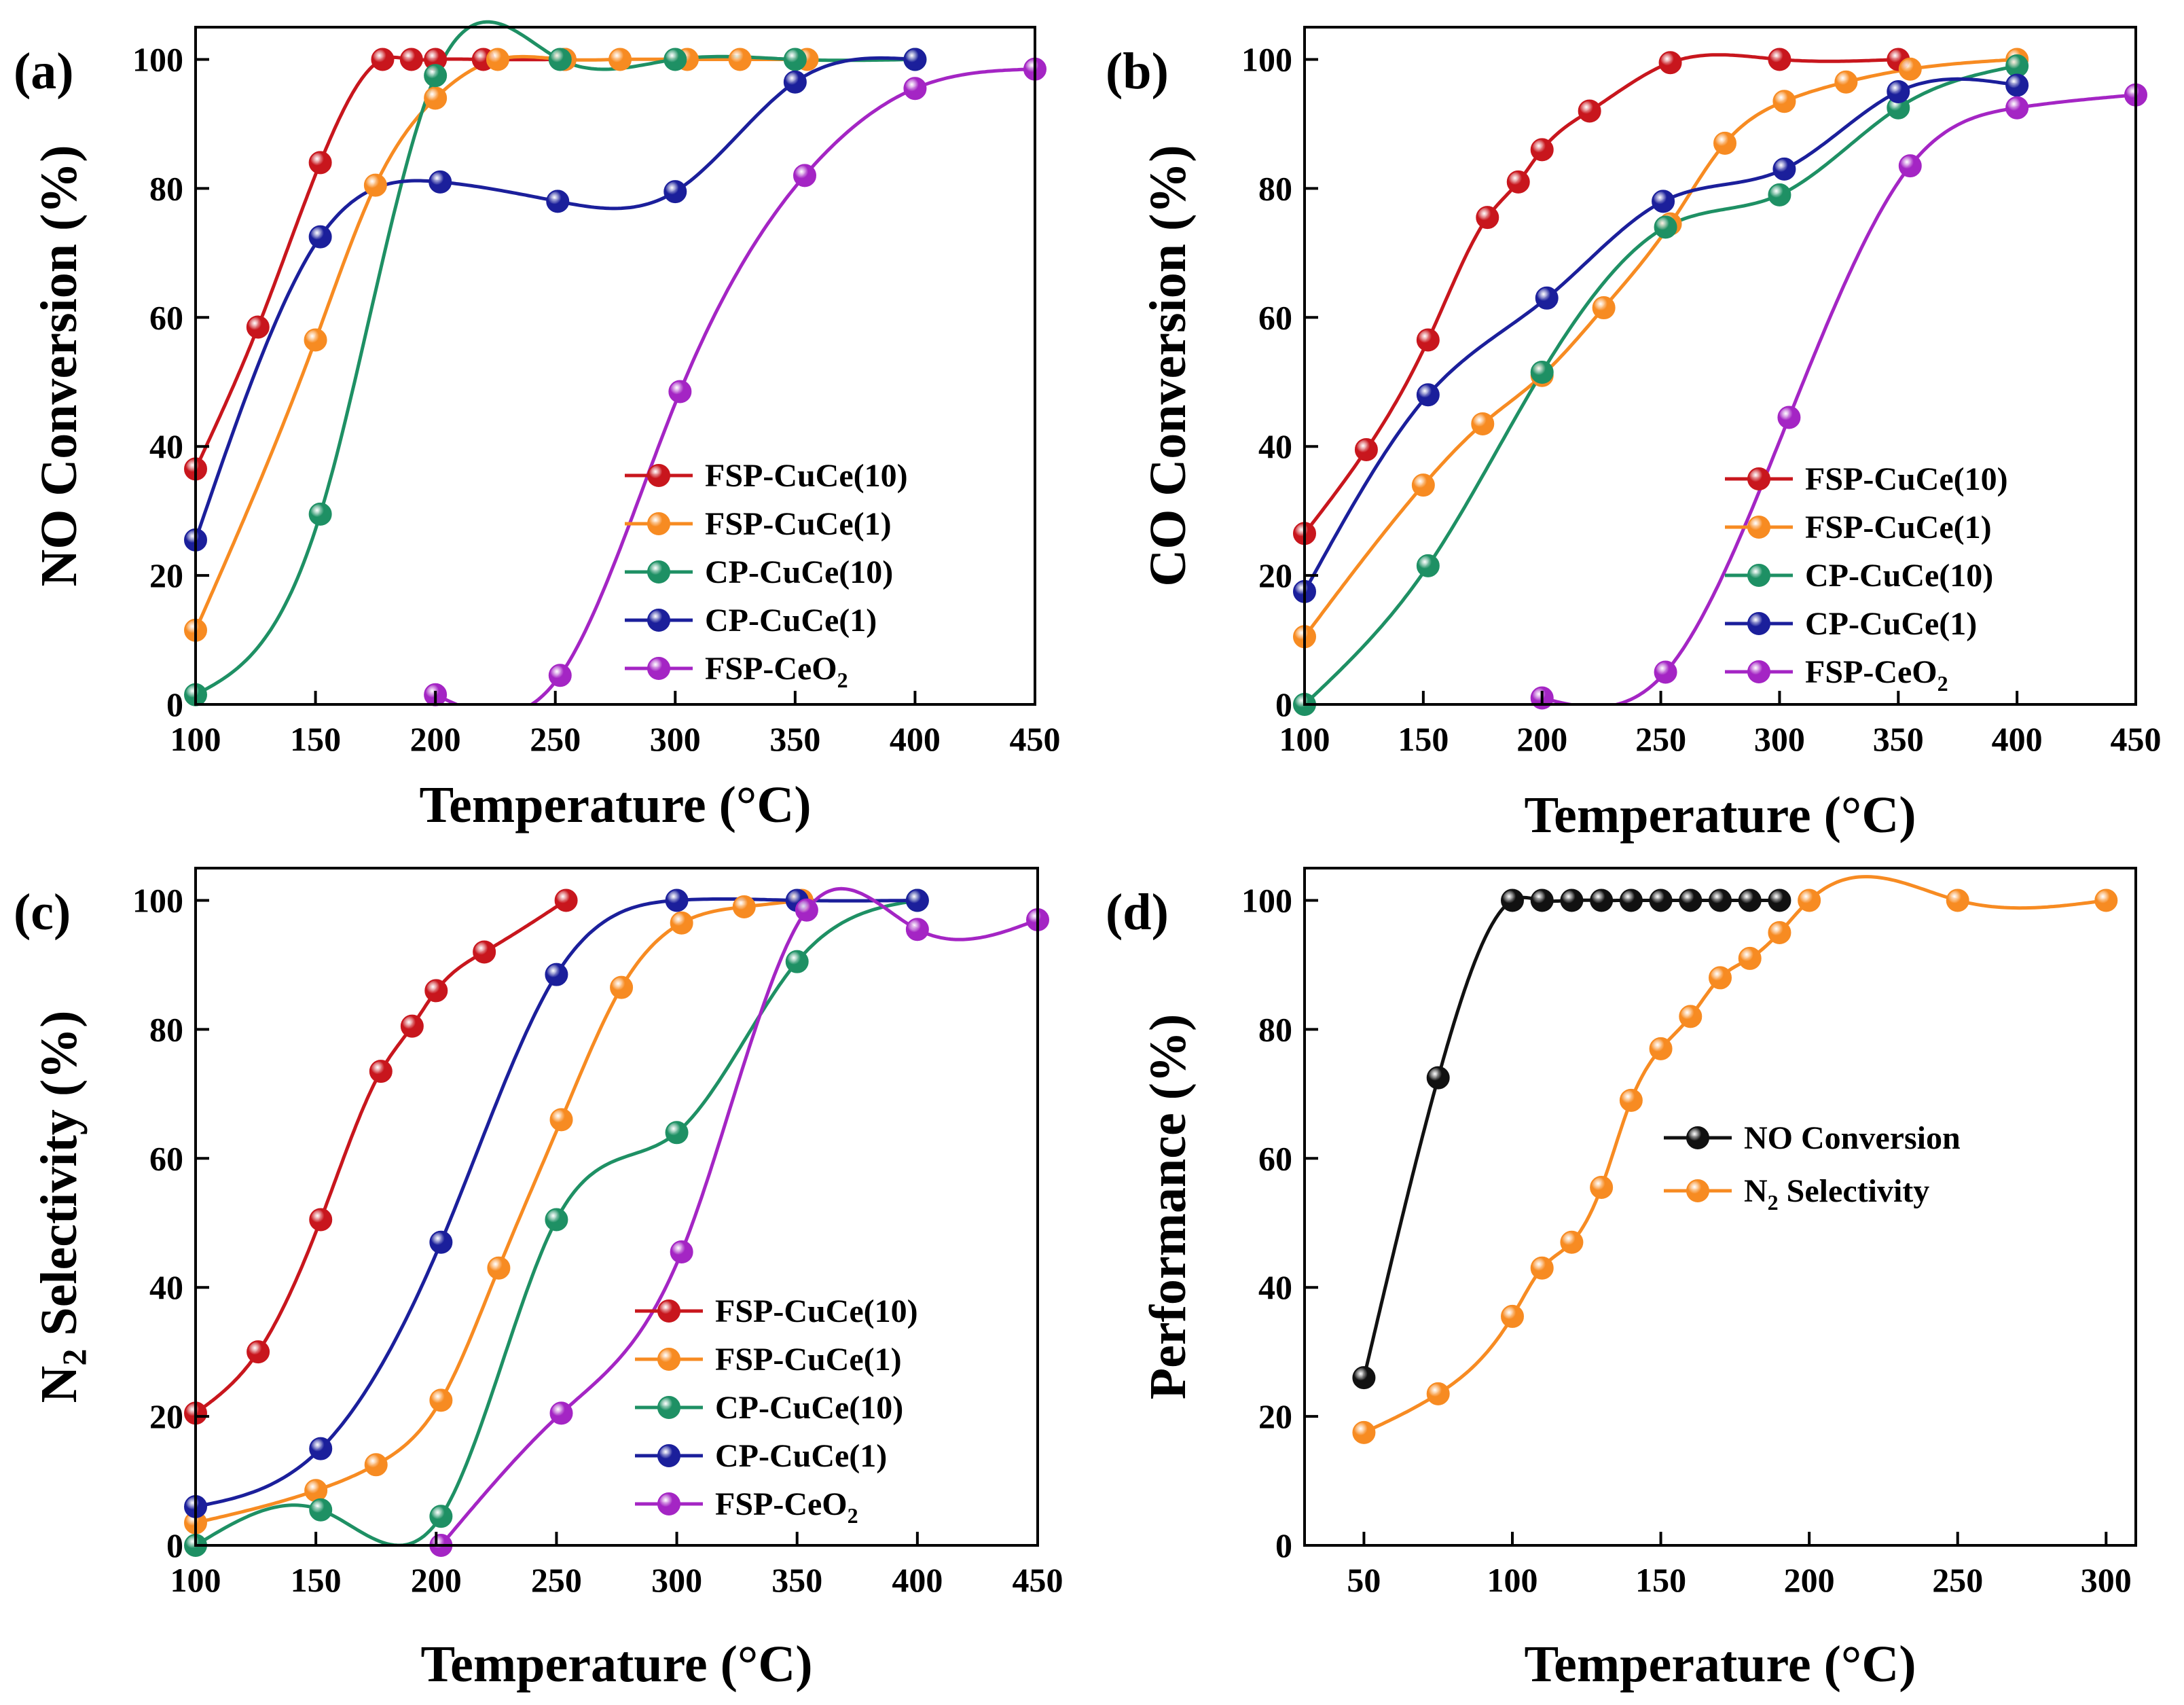 This screenshot has width=2184, height=1705. I want to click on y-tick-label: 80, so click(166, 1029).